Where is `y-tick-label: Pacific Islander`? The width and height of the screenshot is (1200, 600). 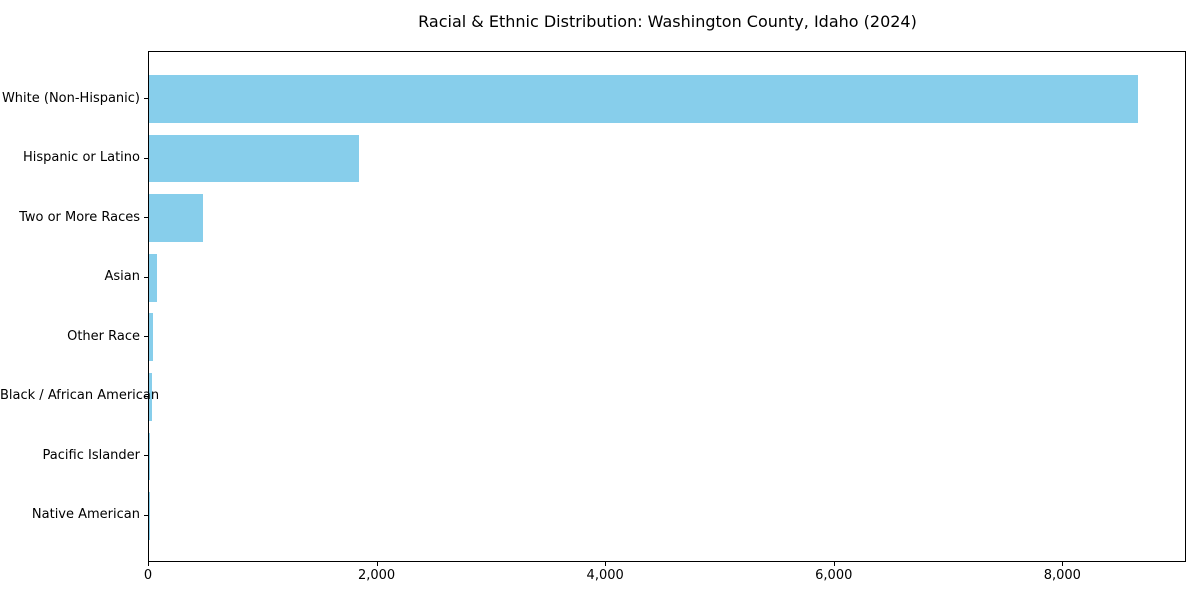
y-tick-label: Pacific Islander is located at coordinates (91, 455).